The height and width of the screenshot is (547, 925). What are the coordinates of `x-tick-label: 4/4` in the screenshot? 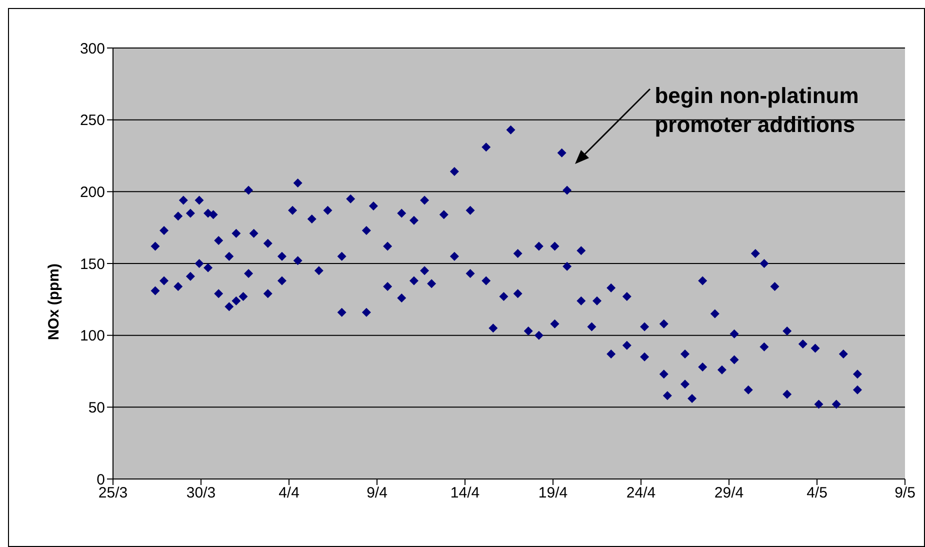 It's located at (289, 493).